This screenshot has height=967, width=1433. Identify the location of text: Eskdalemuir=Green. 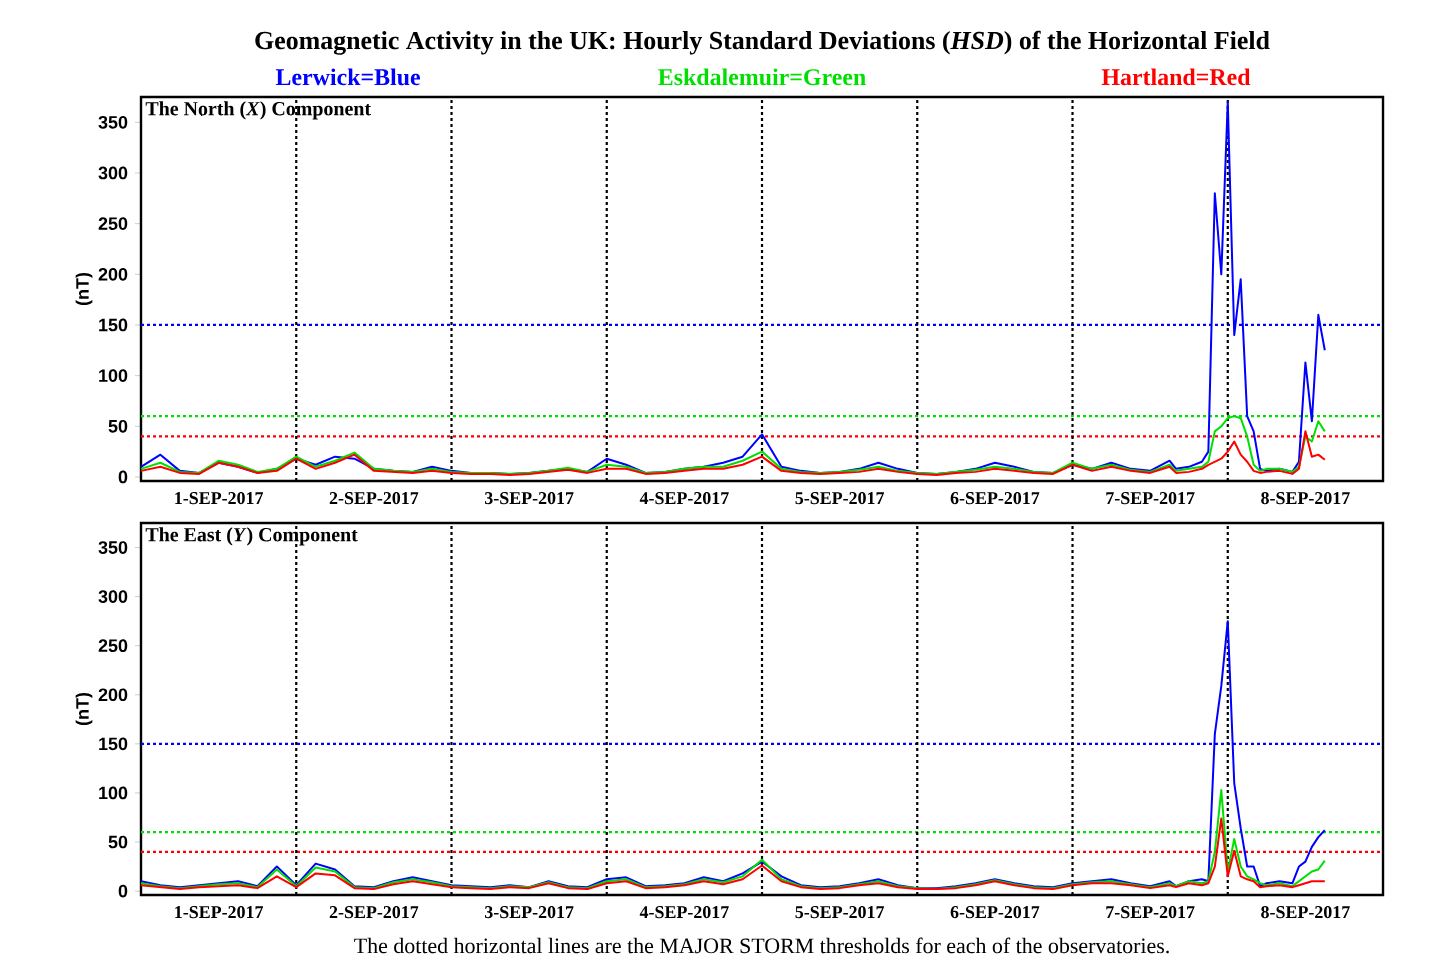
(762, 77).